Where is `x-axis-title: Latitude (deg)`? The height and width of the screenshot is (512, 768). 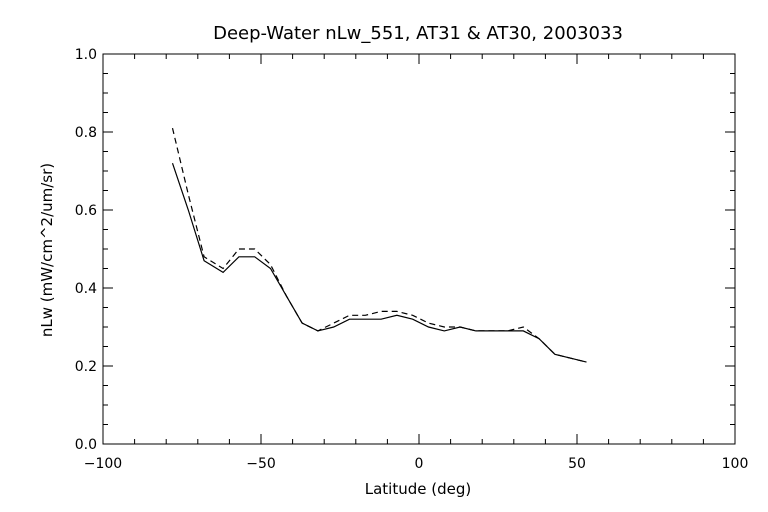 x-axis-title: Latitude (deg) is located at coordinates (418, 489).